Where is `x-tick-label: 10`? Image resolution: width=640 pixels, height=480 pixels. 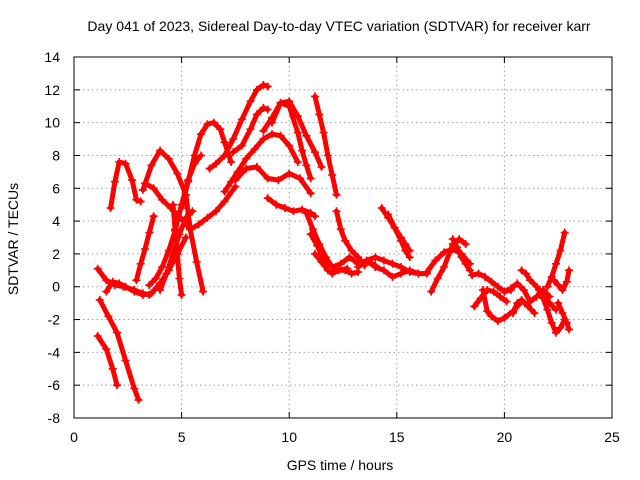
x-tick-label: 10 is located at coordinates (289, 437).